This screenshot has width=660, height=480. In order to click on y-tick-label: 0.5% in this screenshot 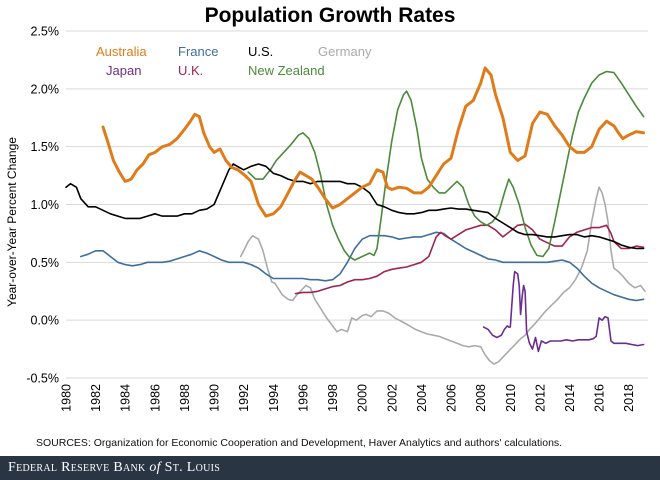, I will do `click(45, 263)`.